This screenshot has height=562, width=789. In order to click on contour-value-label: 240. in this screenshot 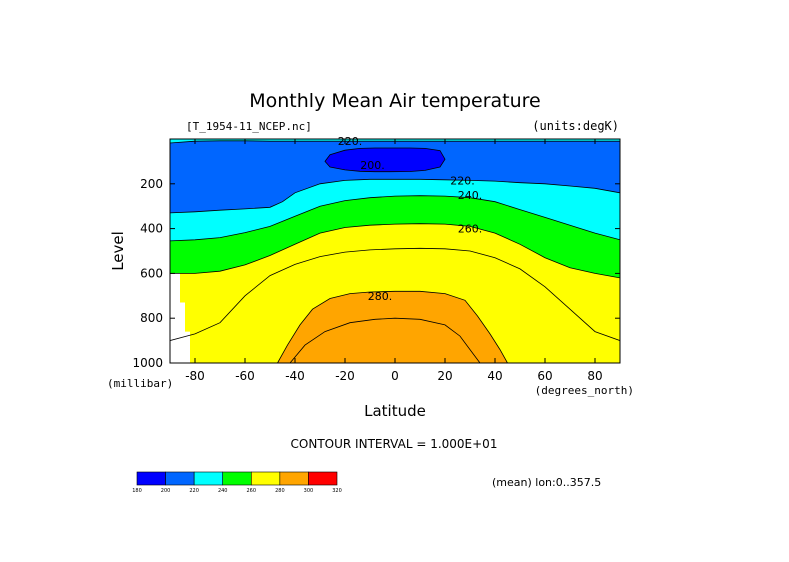, I will do `click(470, 195)`.